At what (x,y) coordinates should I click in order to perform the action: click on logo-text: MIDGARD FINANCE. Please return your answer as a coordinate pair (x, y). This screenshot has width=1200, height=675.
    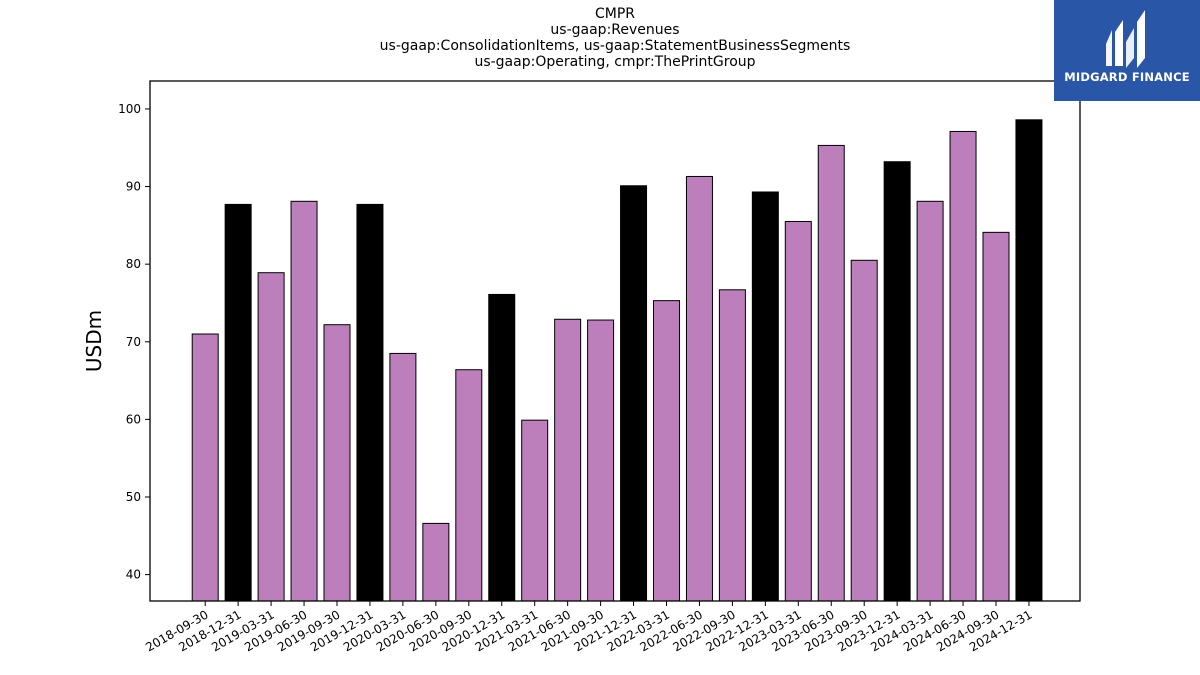
    Looking at the image, I should click on (1127, 77).